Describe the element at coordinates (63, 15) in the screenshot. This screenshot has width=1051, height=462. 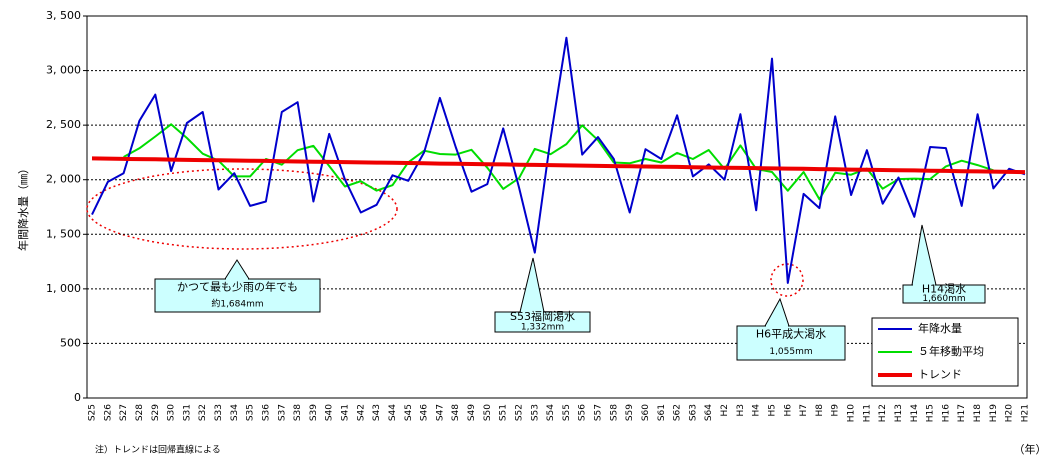
I see `y-tick-label: 3, 500` at that location.